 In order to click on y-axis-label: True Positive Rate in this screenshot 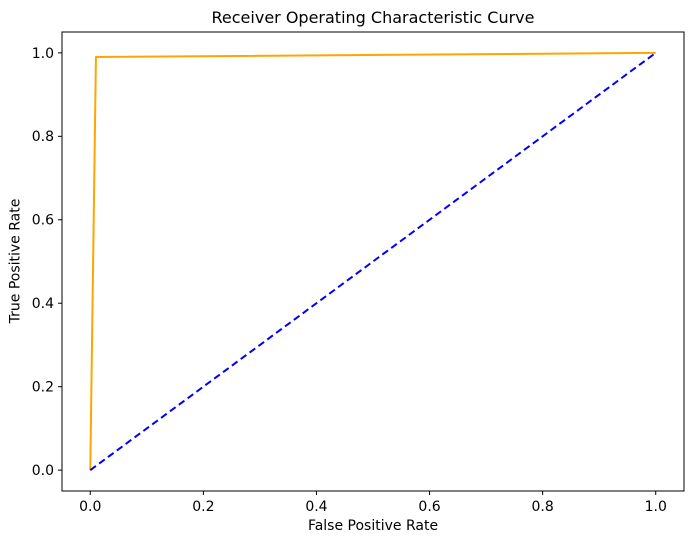, I will do `click(15, 262)`.